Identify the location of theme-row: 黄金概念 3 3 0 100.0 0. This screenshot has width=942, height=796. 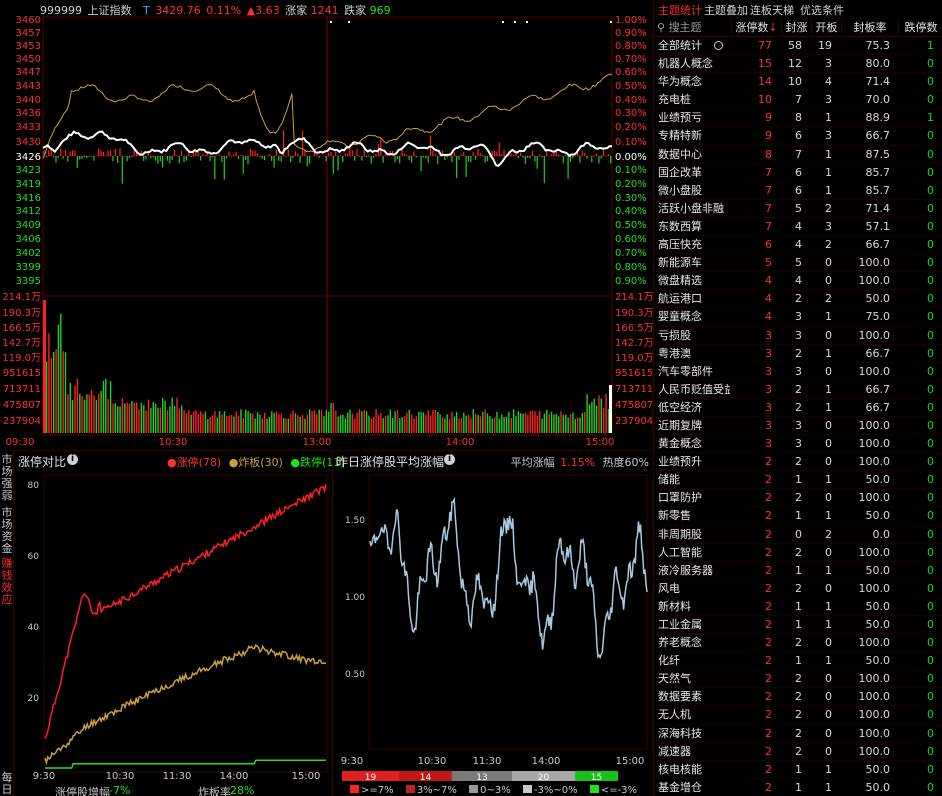
(798, 444).